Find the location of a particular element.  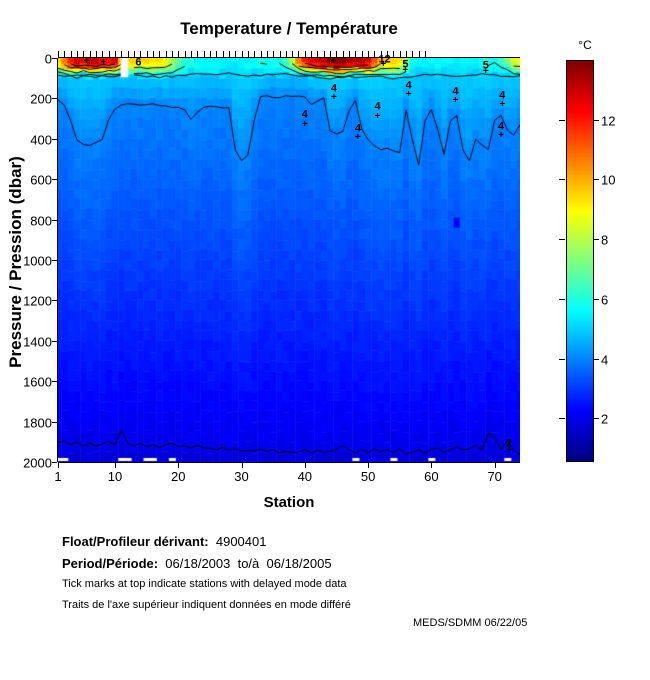

contour-label-2: 2 is located at coordinates (509, 443).